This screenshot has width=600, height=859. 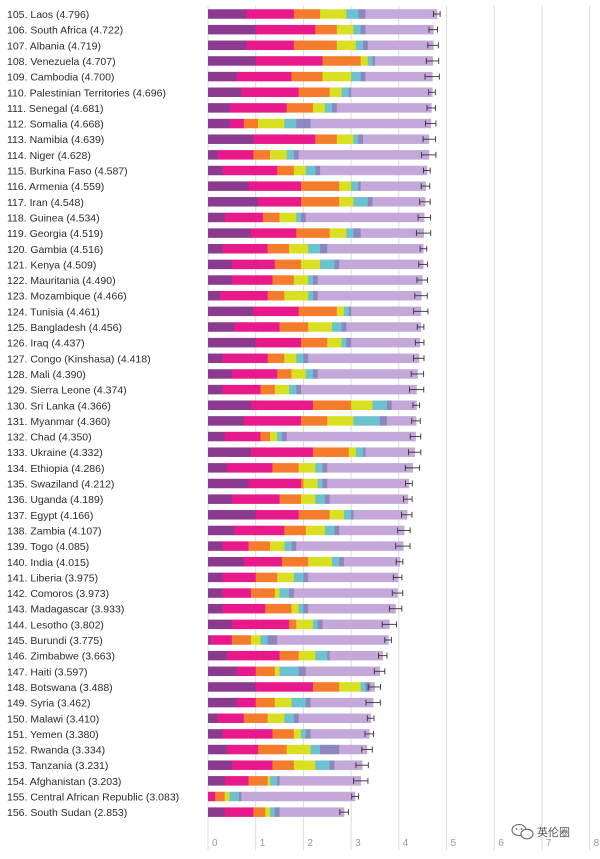 What do you see at coordinates (217, 296) in the screenshot?
I see `row: 123. Mozambique (4.466)` at bounding box center [217, 296].